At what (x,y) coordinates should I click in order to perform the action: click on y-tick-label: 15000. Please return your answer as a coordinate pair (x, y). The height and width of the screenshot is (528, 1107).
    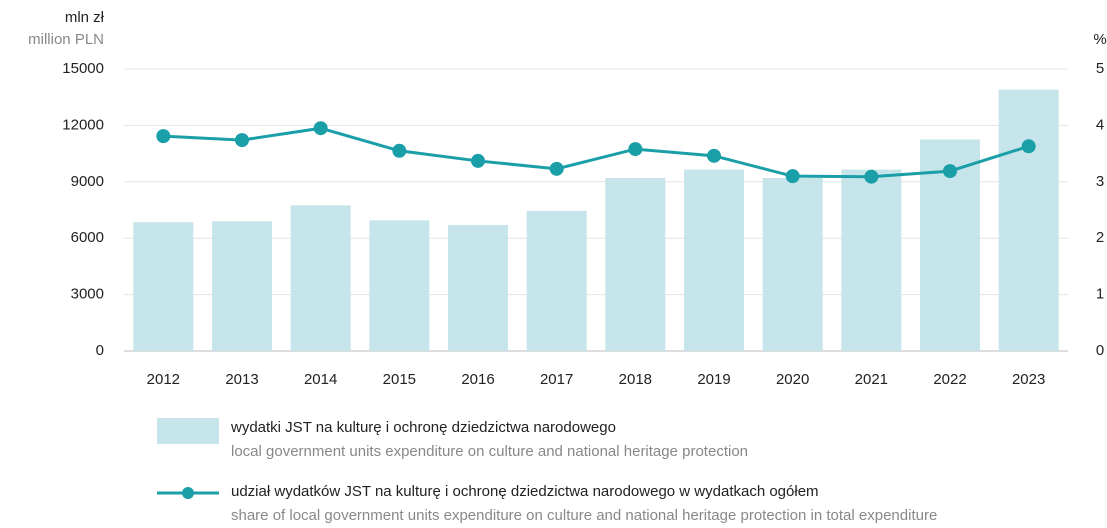
    Looking at the image, I should click on (83, 68).